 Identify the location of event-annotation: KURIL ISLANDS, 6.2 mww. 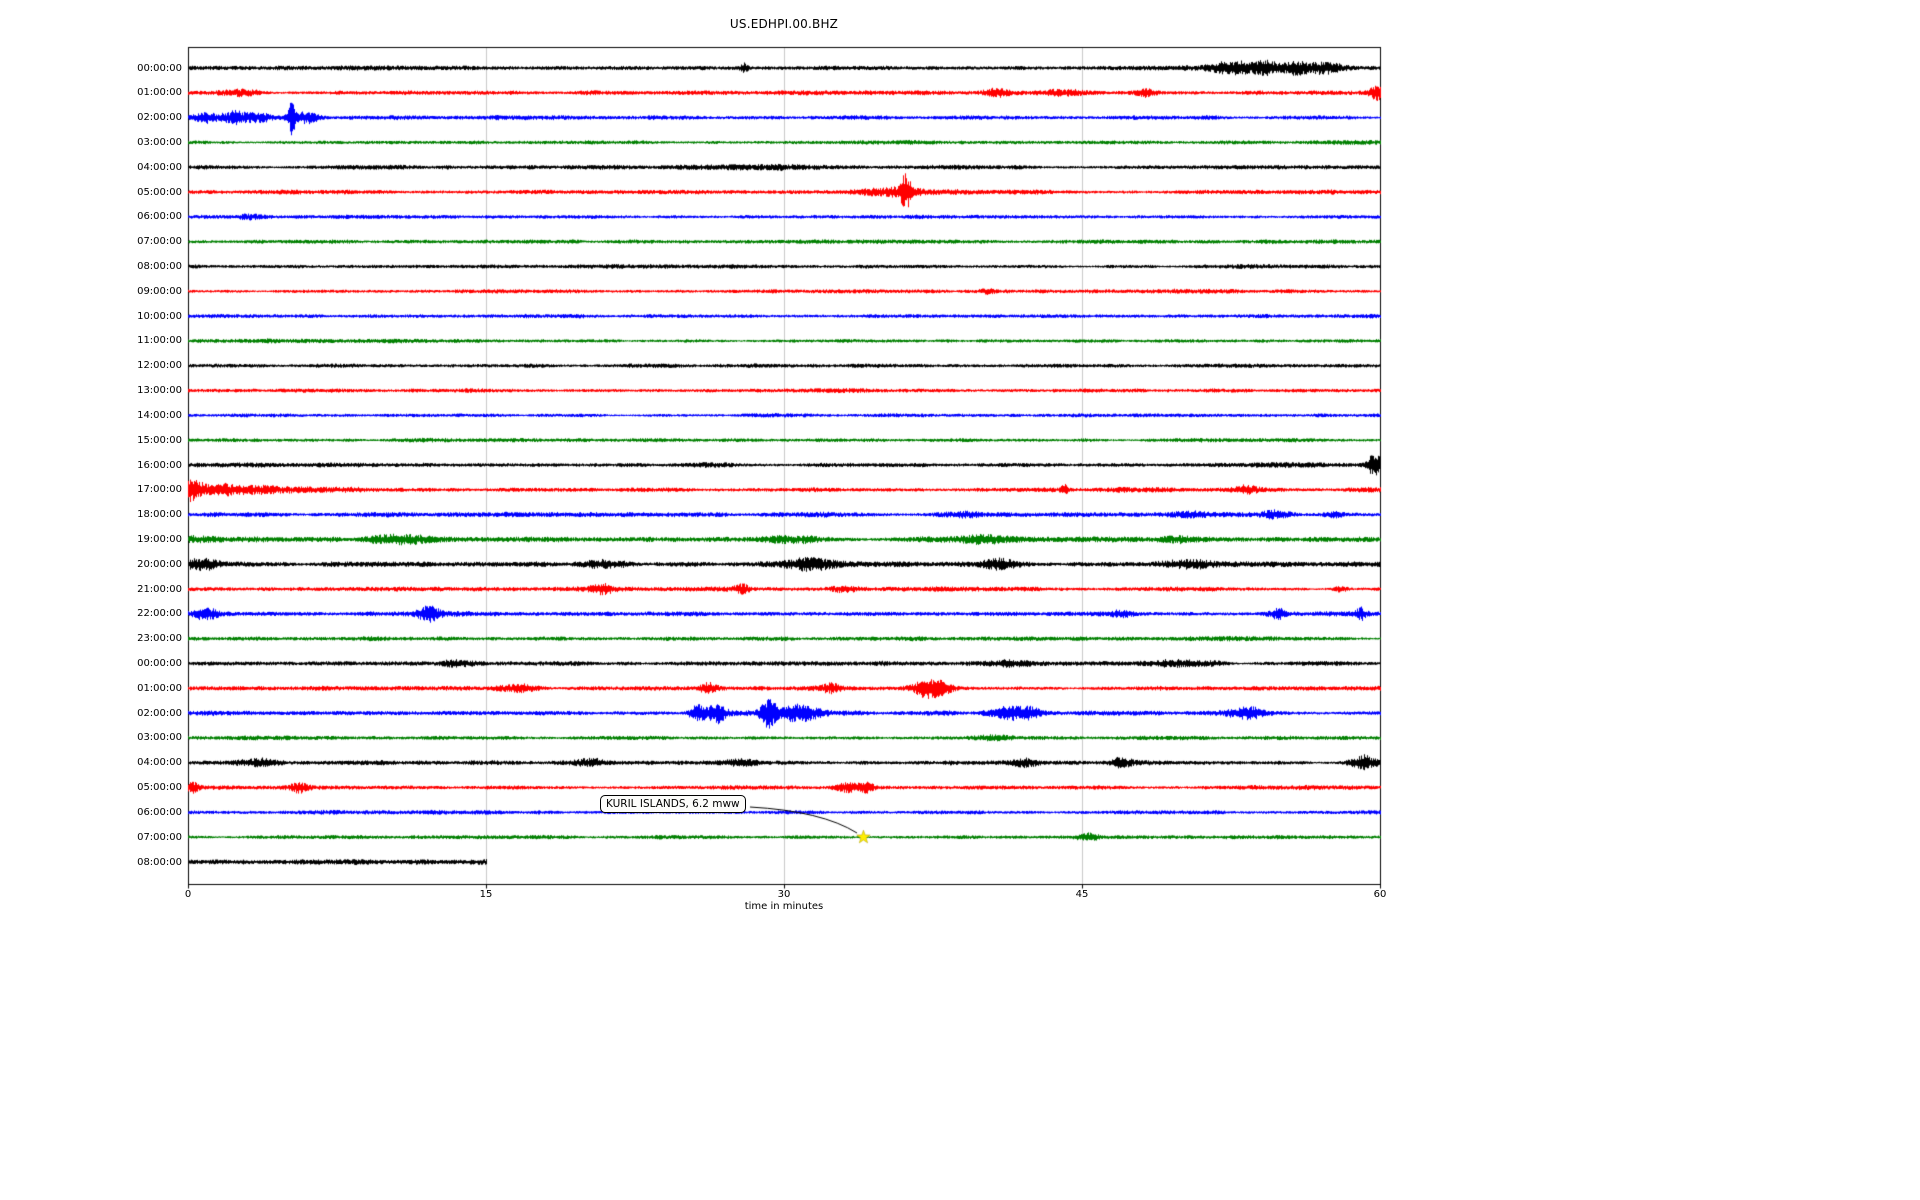
(673, 804).